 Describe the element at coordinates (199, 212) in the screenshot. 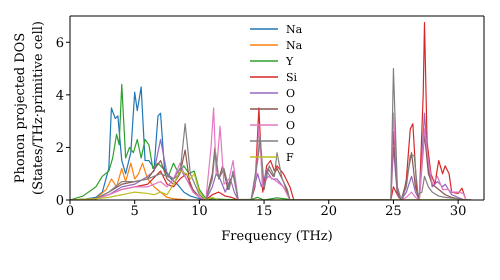

I see `x-tick-label: 10` at that location.